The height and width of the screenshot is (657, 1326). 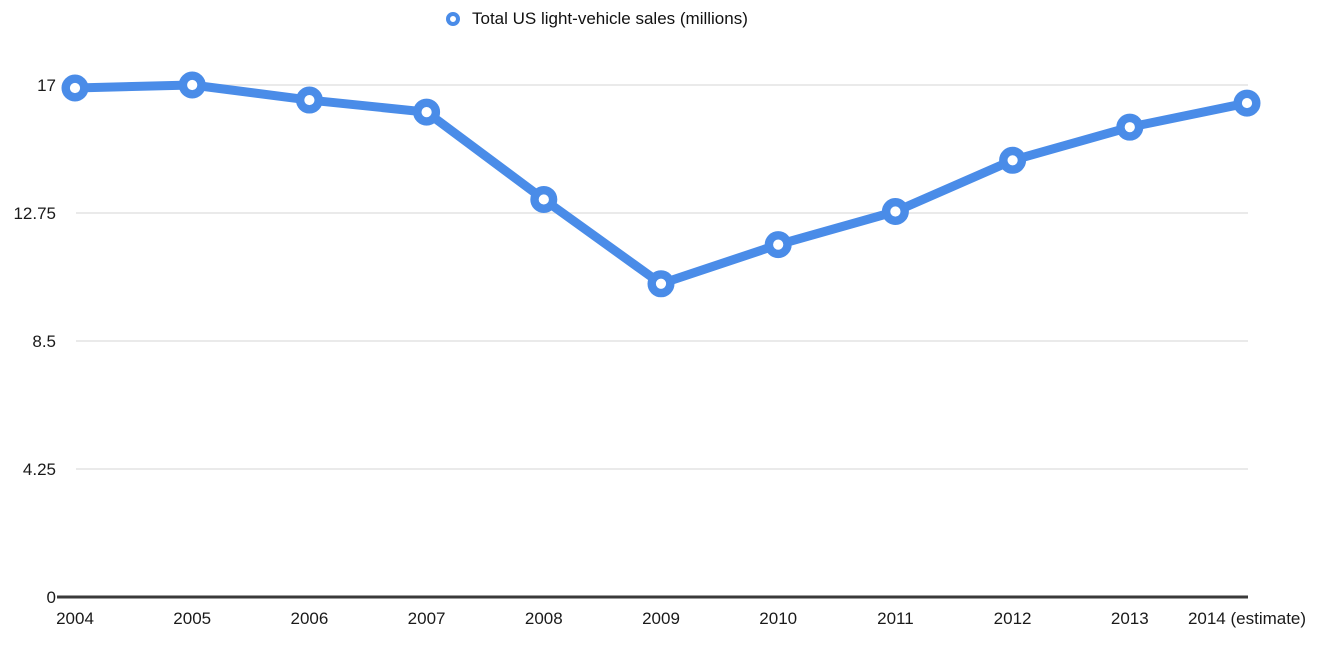 I want to click on x-tick-label: 2004, so click(x=75, y=618).